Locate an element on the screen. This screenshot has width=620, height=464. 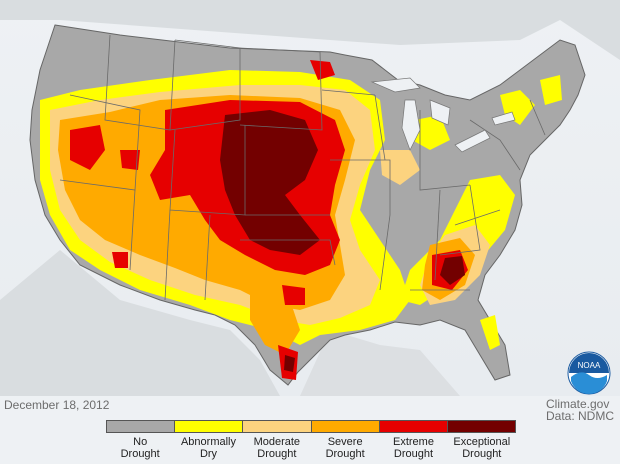
credit-data: Data: NDMC is located at coordinates (579, 416).